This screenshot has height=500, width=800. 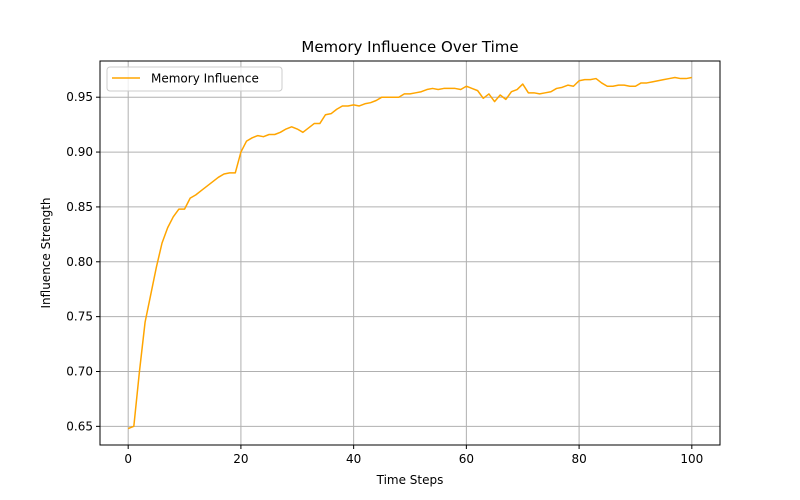 I want to click on legend: Memory Influence, so click(x=194, y=79).